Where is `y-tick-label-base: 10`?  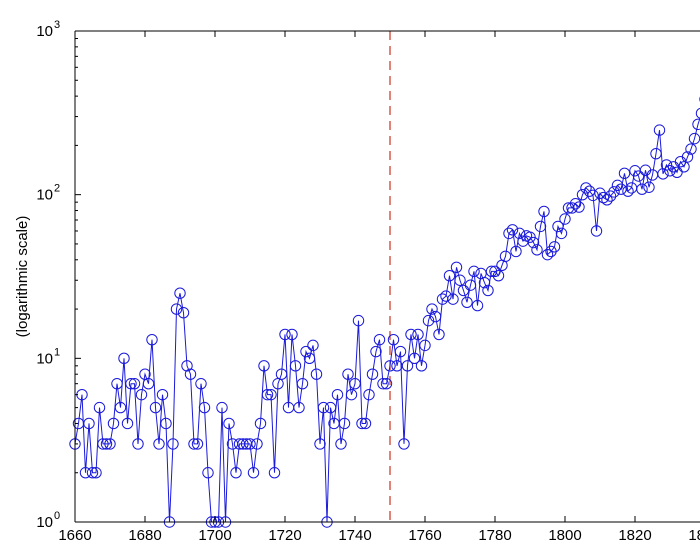
y-tick-label-base: 10 is located at coordinates (44, 522).